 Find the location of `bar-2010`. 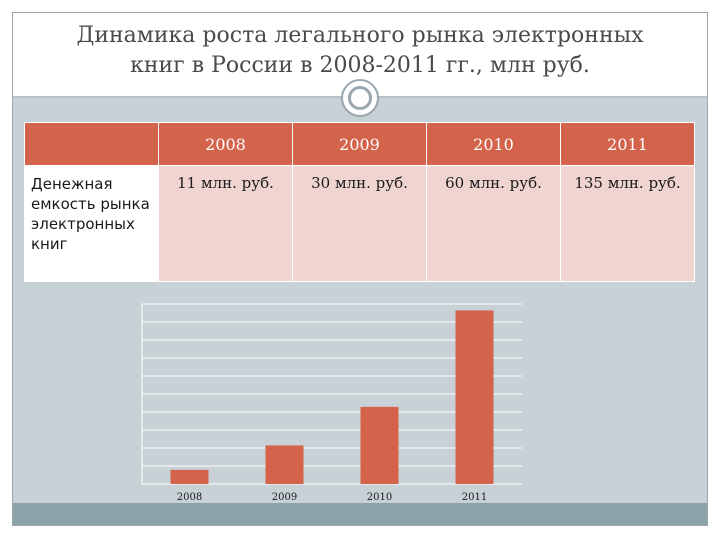

bar-2010 is located at coordinates (379, 445).